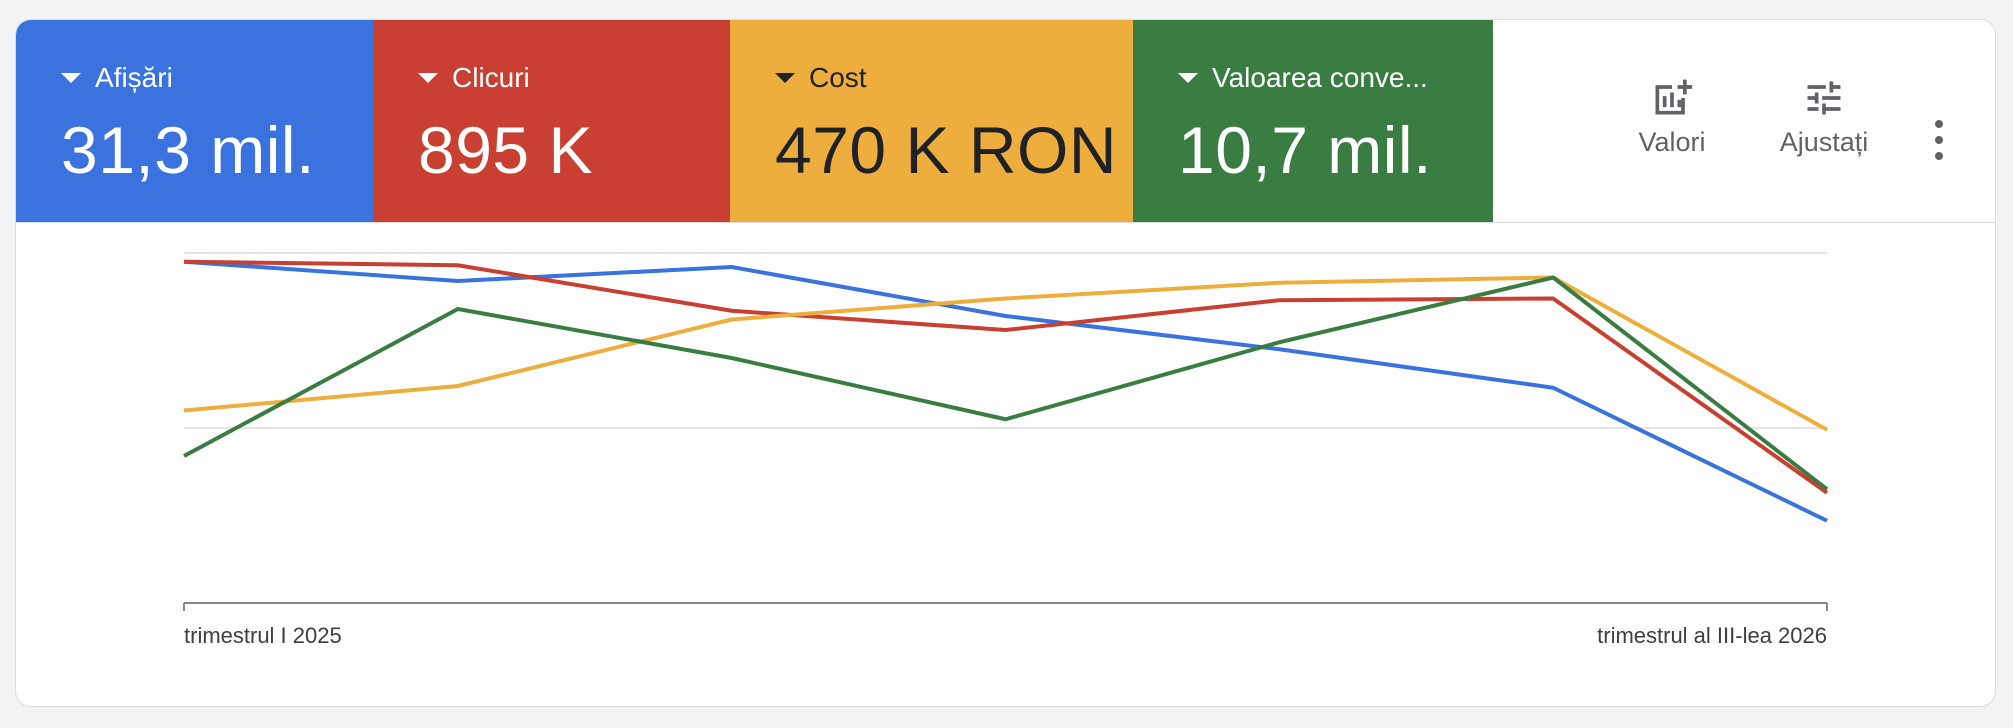  I want to click on ajustati-label: Ajustați, so click(1824, 142).